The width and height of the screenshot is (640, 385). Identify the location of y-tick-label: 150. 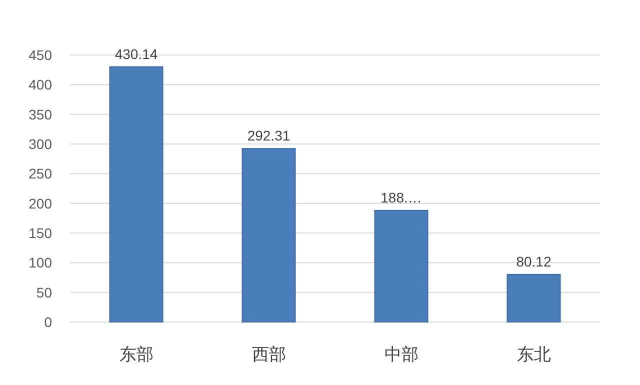
(40, 233).